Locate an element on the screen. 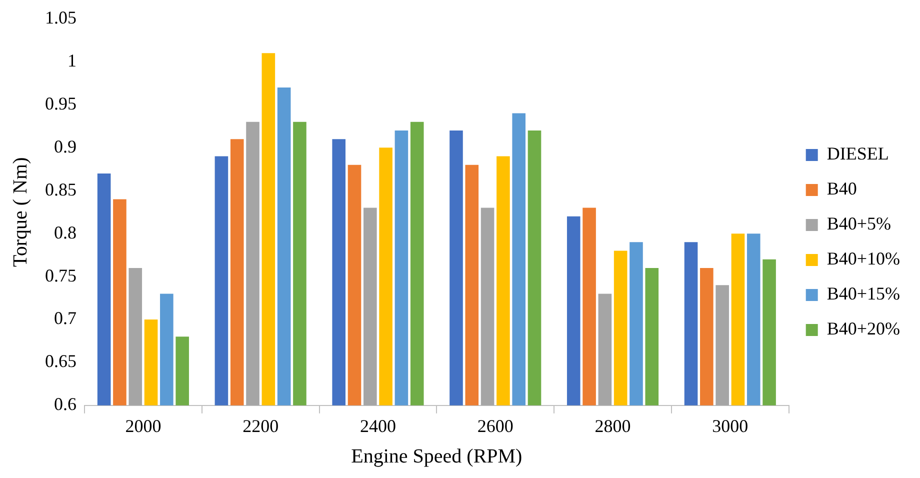 This screenshot has height=478, width=920. legend-label: B40+5% is located at coordinates (859, 224).